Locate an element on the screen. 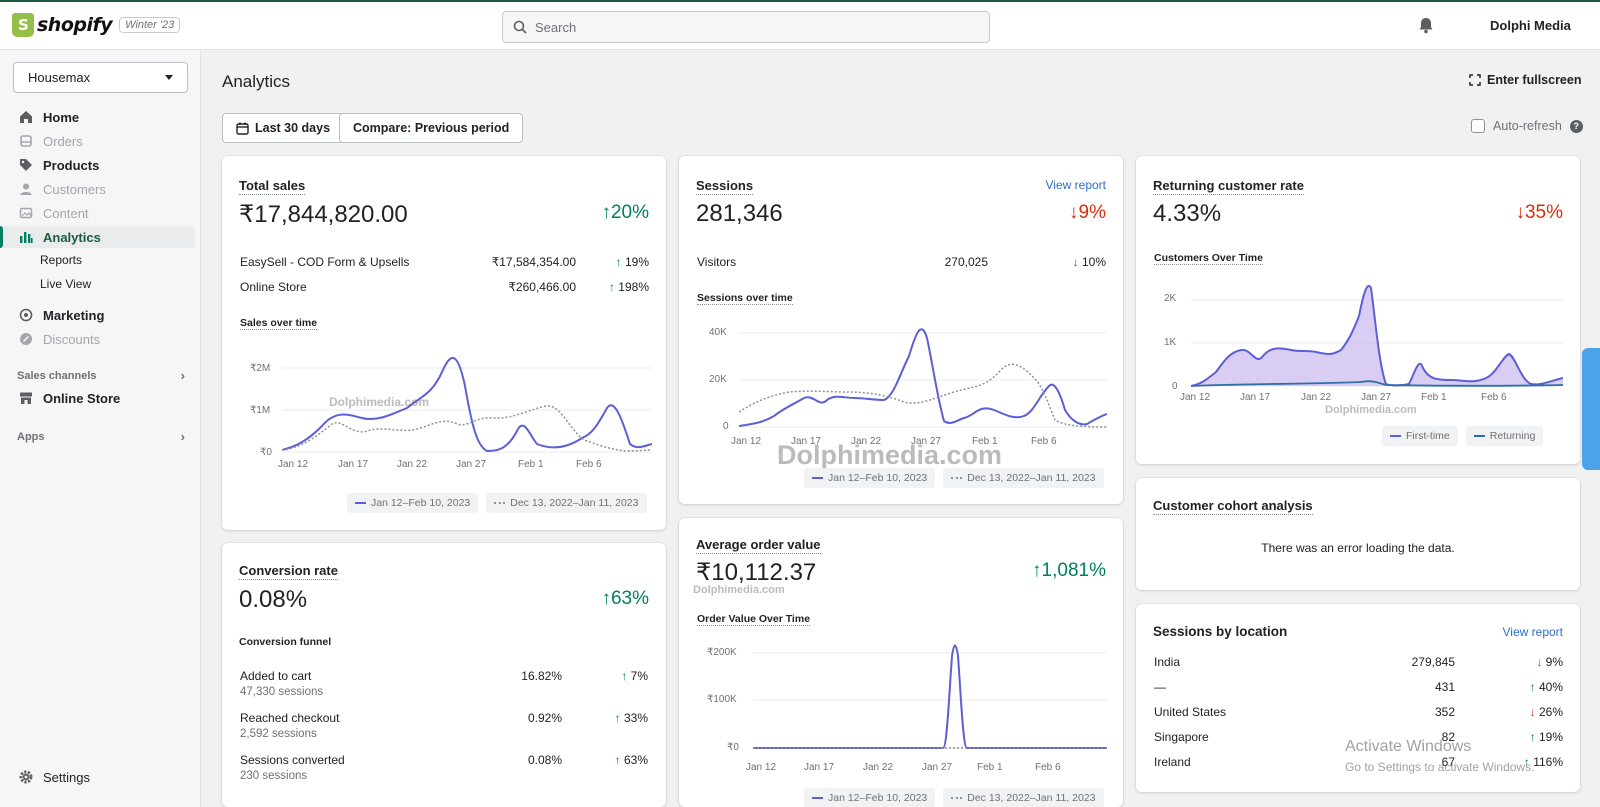 The height and width of the screenshot is (807, 1600). error-message: There was an error loading the data. is located at coordinates (1358, 548).